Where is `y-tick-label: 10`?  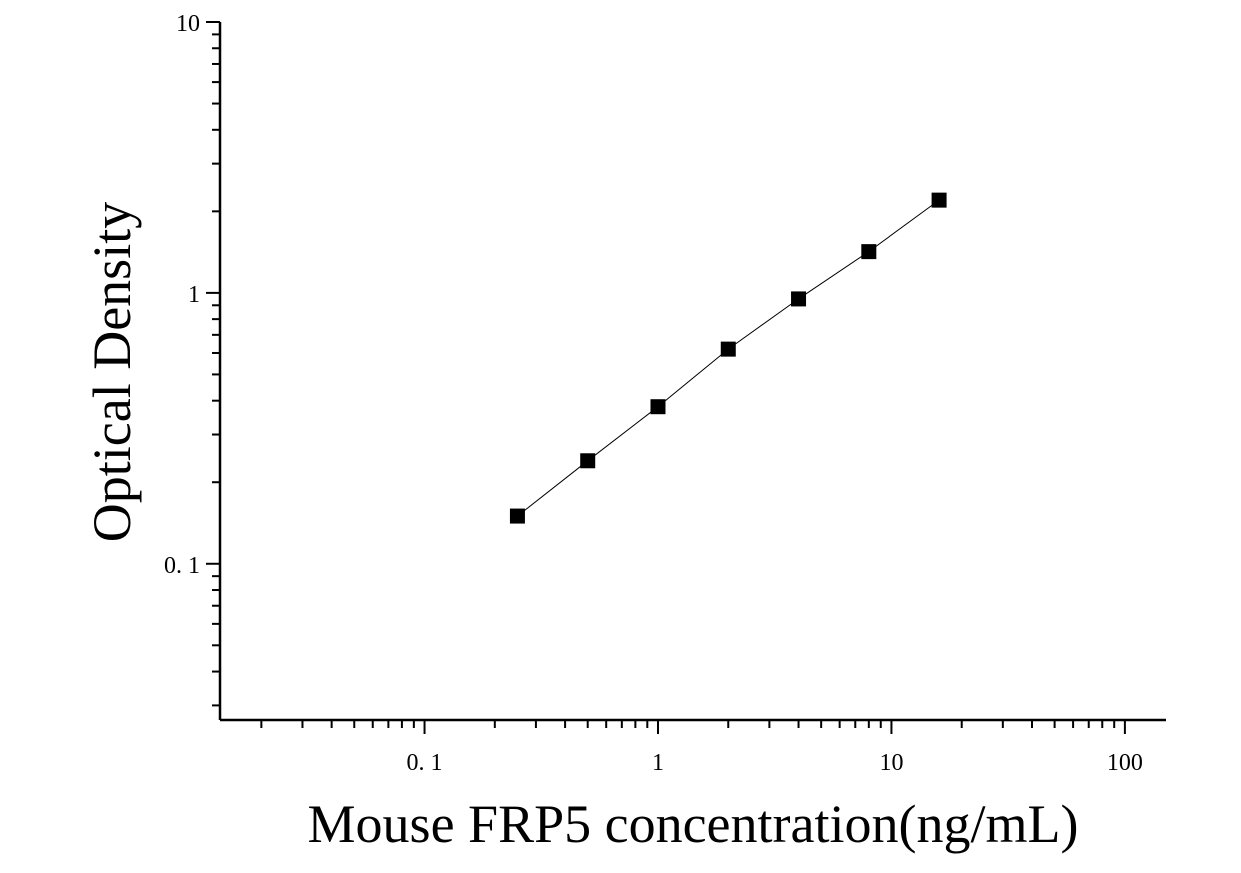
y-tick-label: 10 is located at coordinates (188, 24).